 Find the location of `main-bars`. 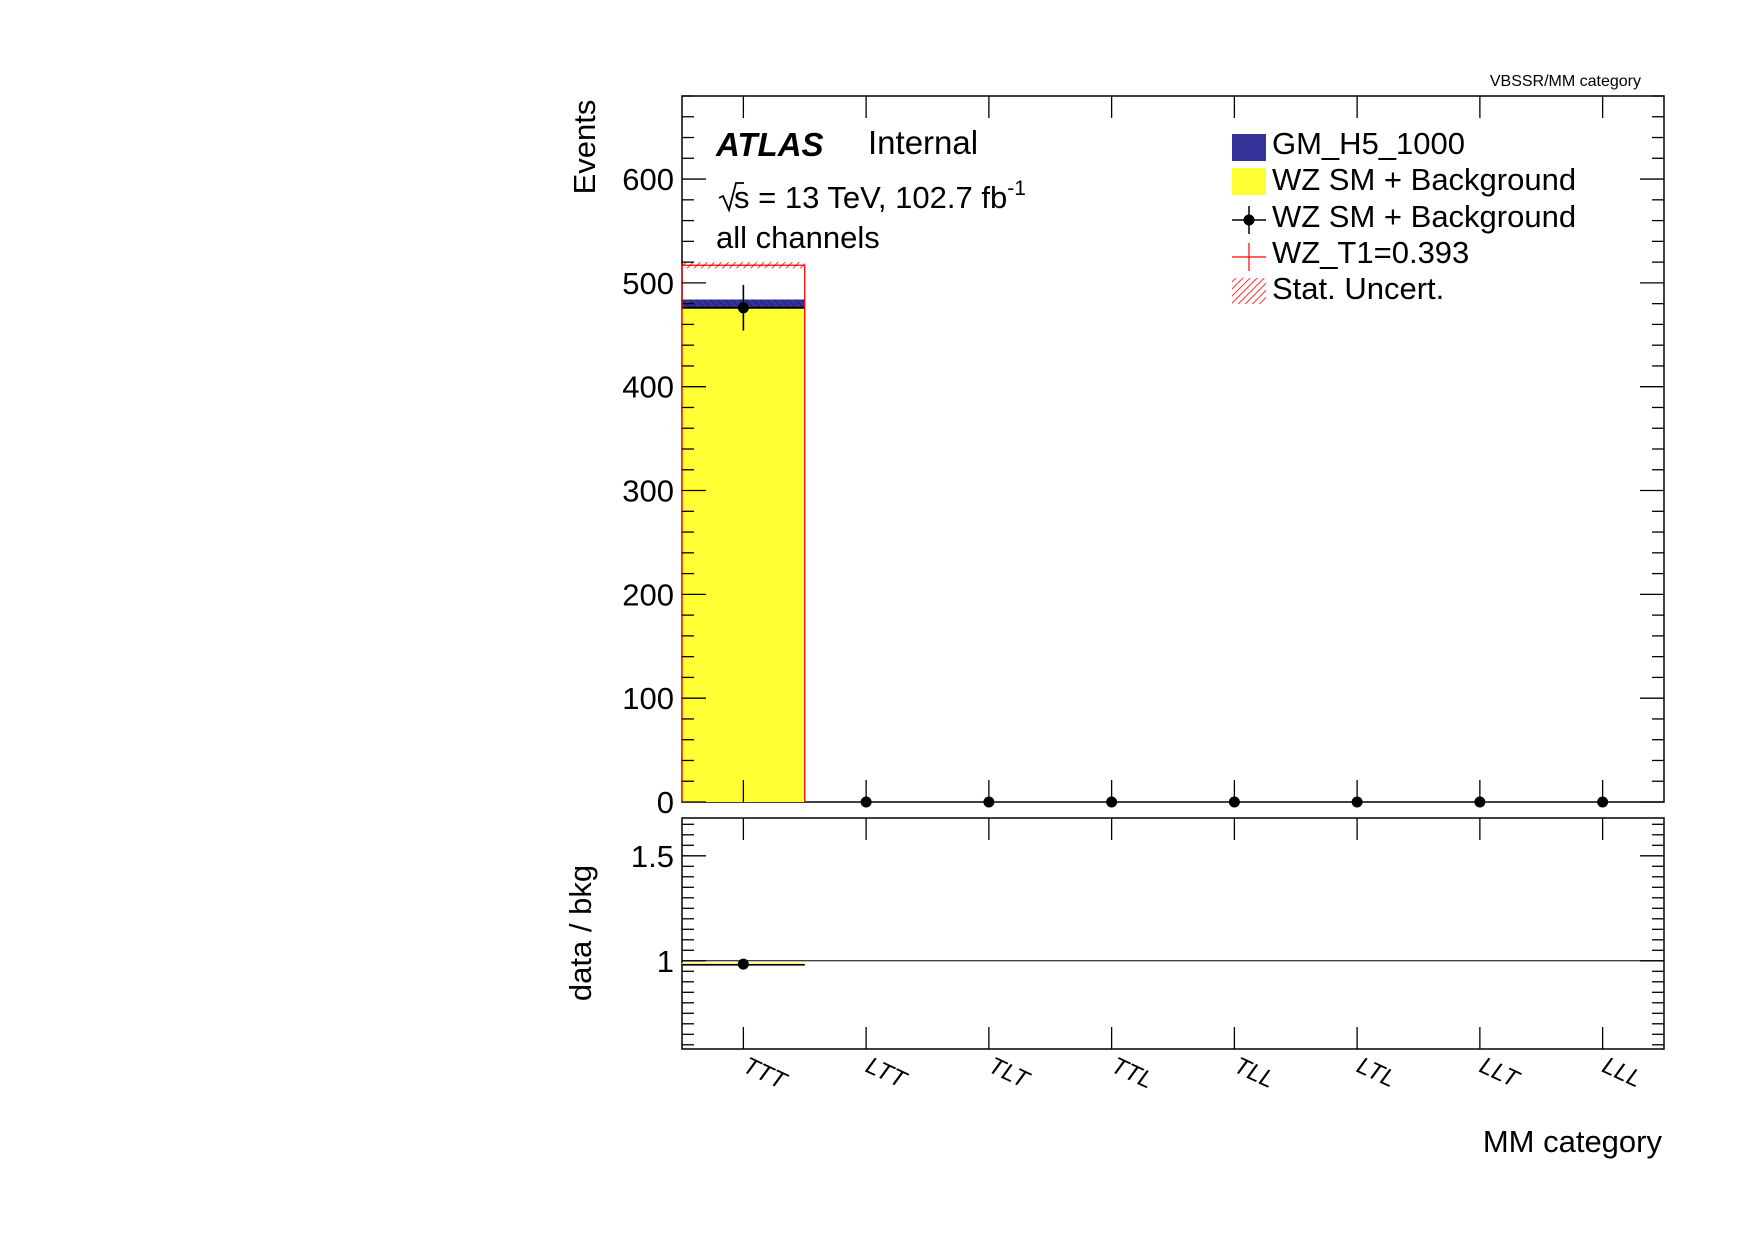

main-bars is located at coordinates (743, 532).